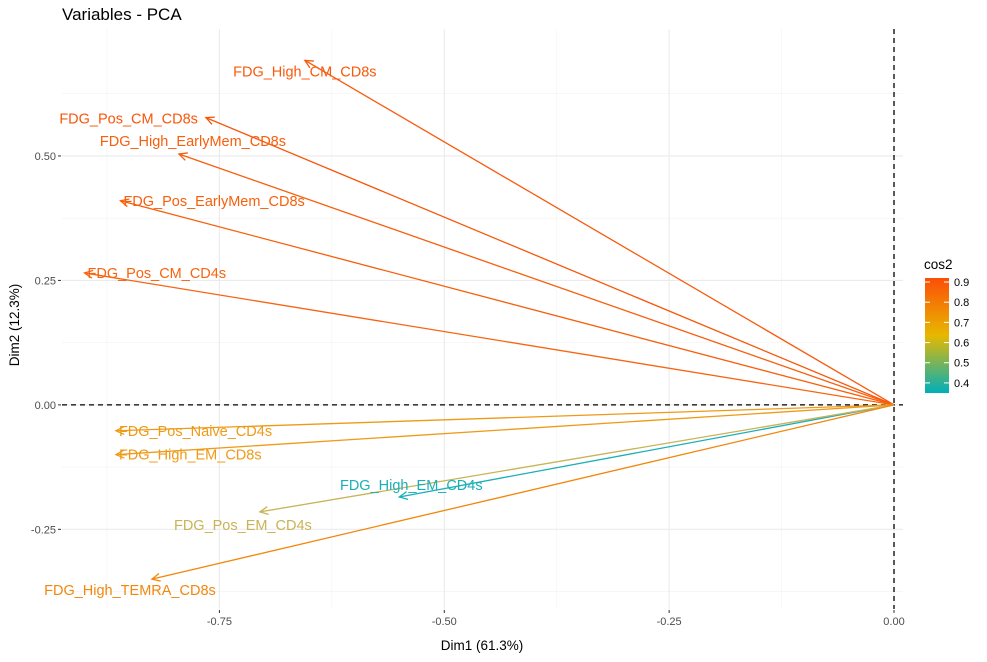  What do you see at coordinates (122, 14) in the screenshot?
I see `chart-title: Variables - PCA` at bounding box center [122, 14].